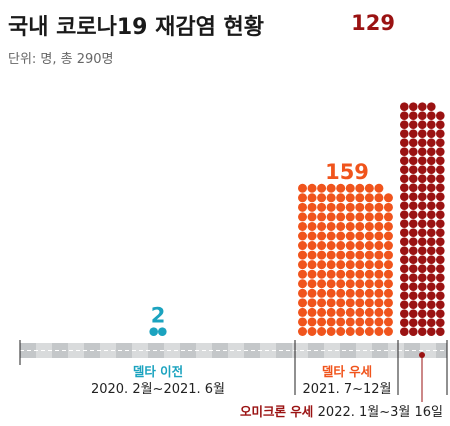 The height and width of the screenshot is (426, 450). I want to click on timeline-bar, so click(233, 367).